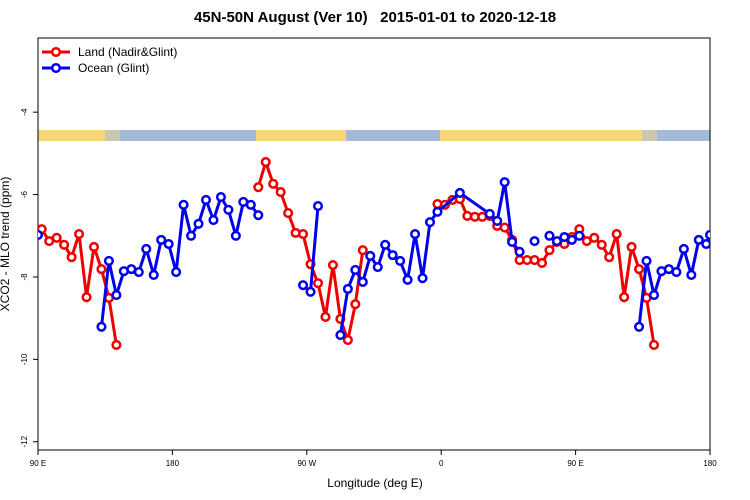 This screenshot has width=750, height=500. I want to click on y-tick-label: -6, so click(24, 194).